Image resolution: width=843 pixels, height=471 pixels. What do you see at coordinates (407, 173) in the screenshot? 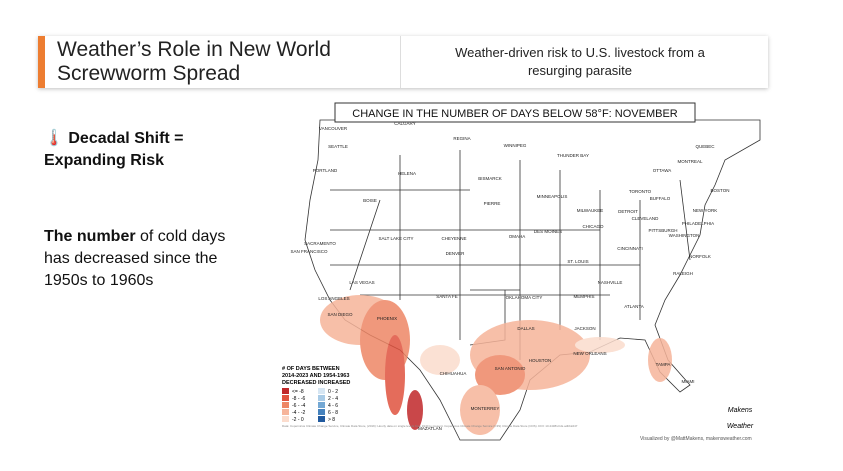
I see `city-label: HELENA` at bounding box center [407, 173].